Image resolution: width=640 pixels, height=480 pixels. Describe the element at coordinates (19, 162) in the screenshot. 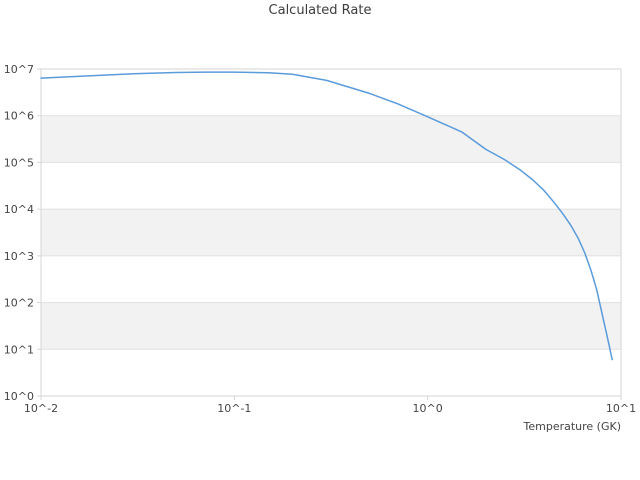

I see `y-tick-label: 10^5` at that location.